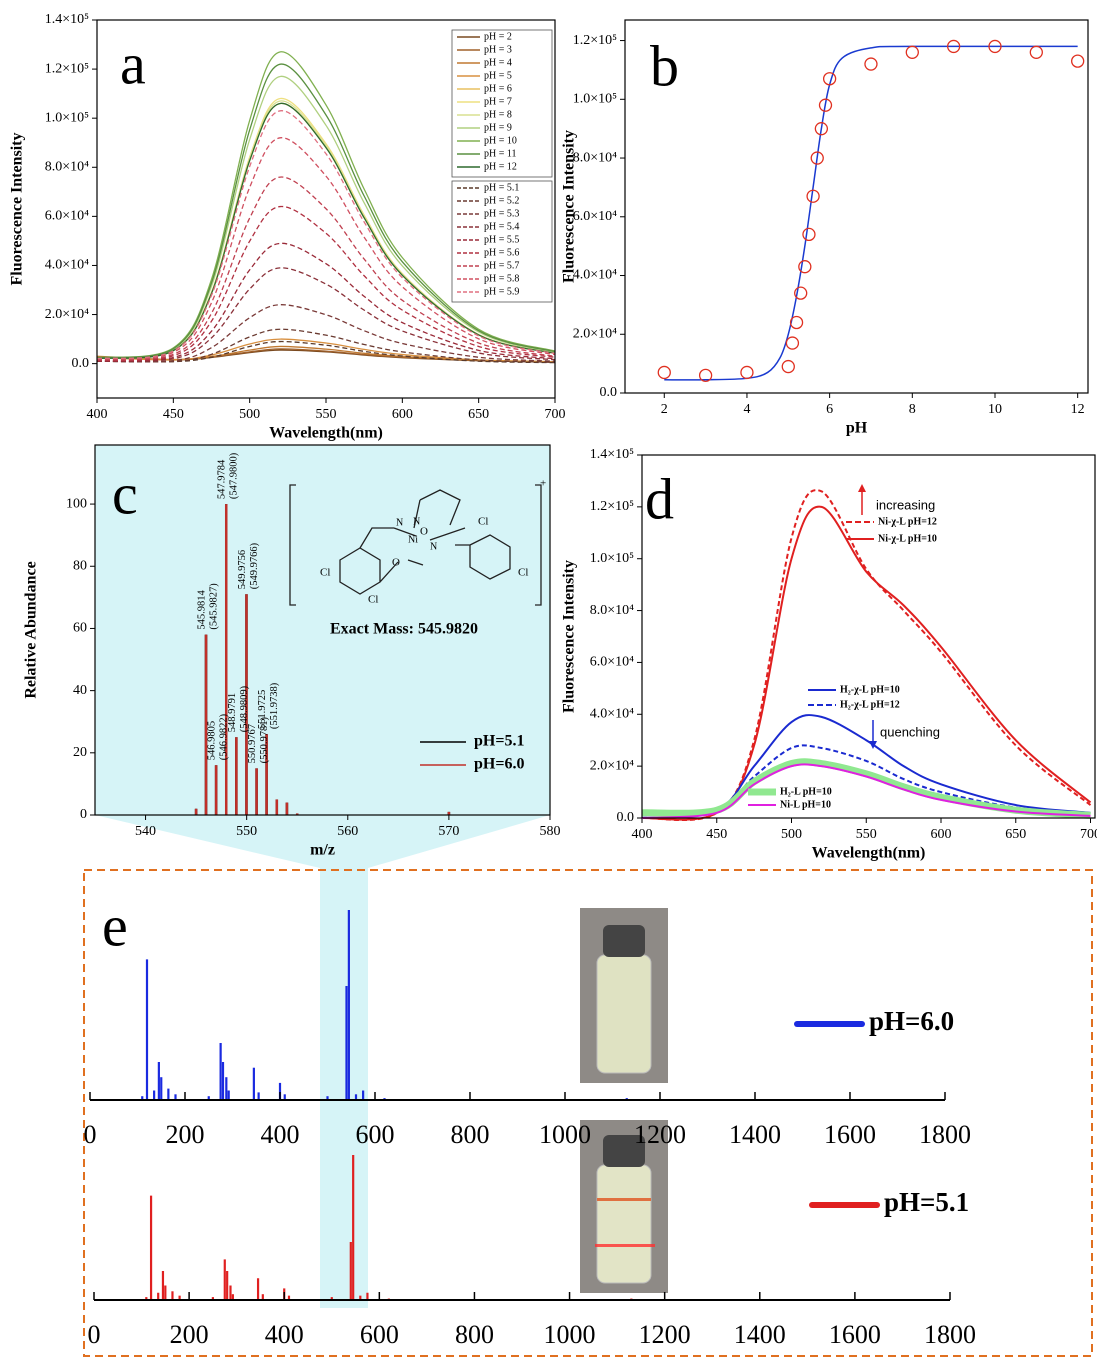  I want to click on y-tick-label: 20, so click(80, 752).